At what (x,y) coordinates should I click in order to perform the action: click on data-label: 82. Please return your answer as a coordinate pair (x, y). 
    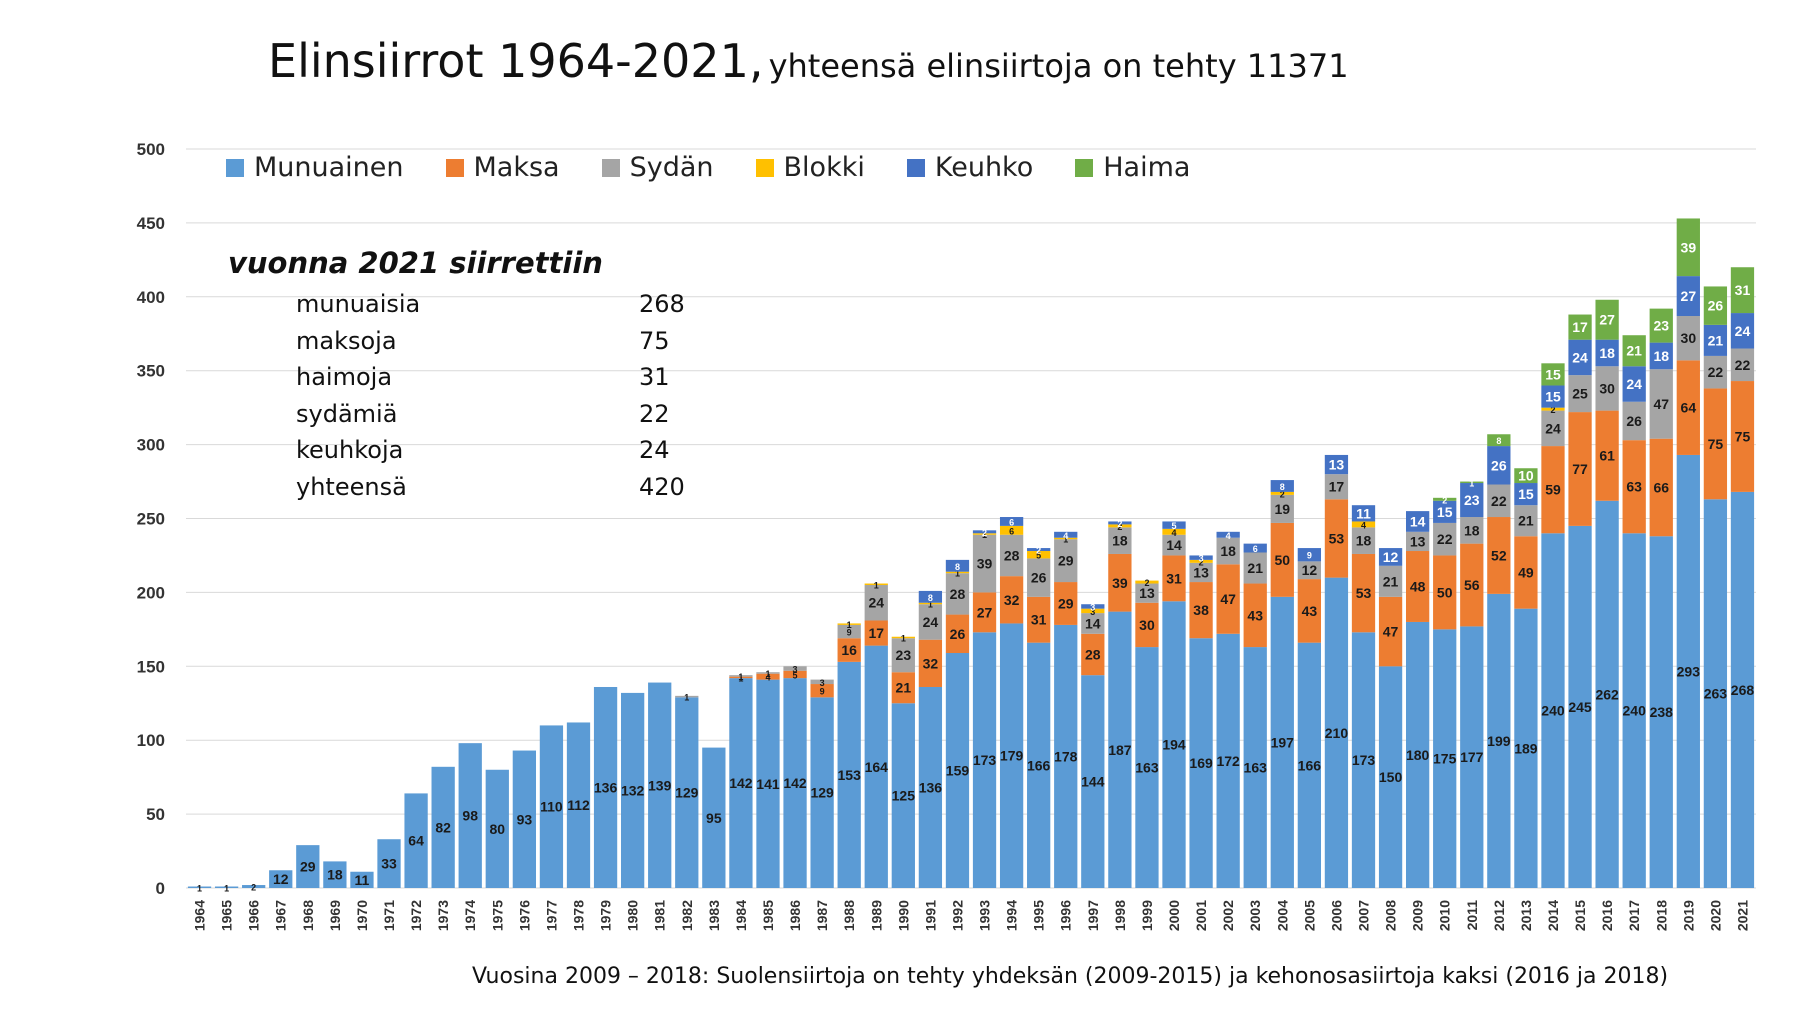
    Looking at the image, I should click on (443, 827).